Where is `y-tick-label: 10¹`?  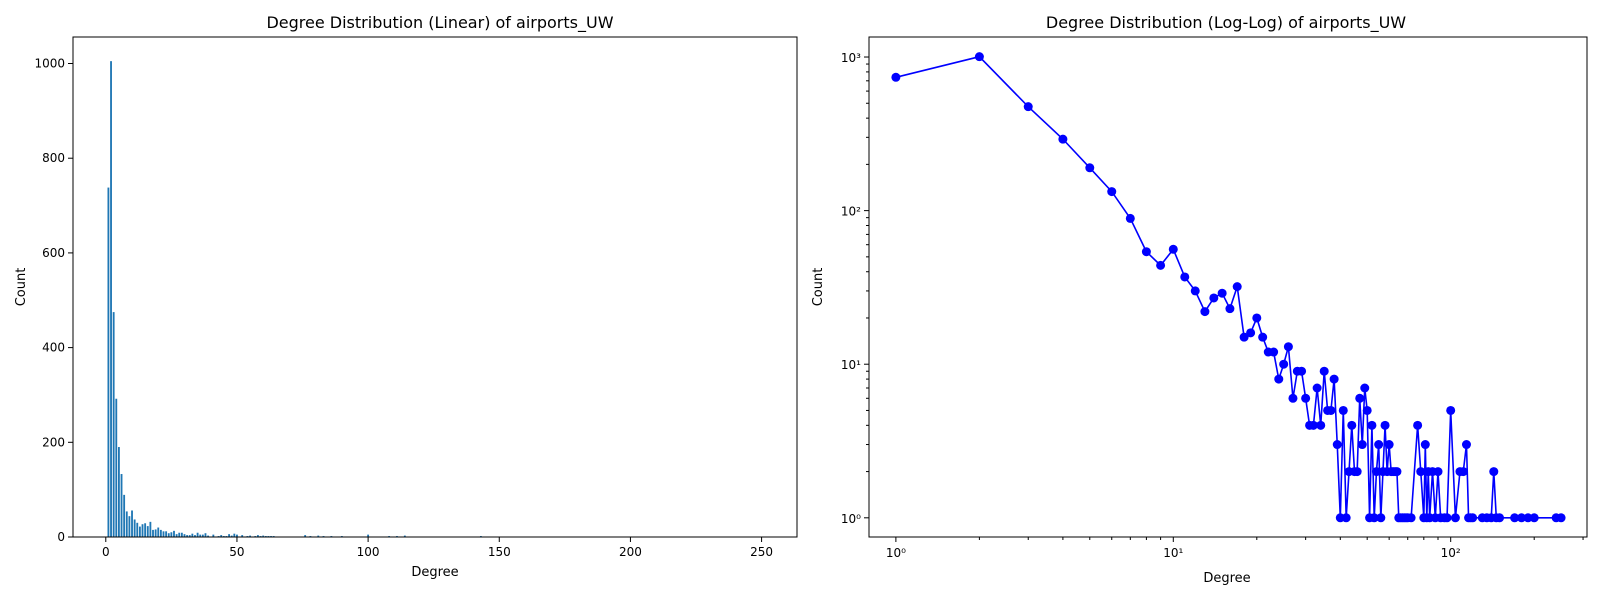
y-tick-label: 10¹ is located at coordinates (851, 365).